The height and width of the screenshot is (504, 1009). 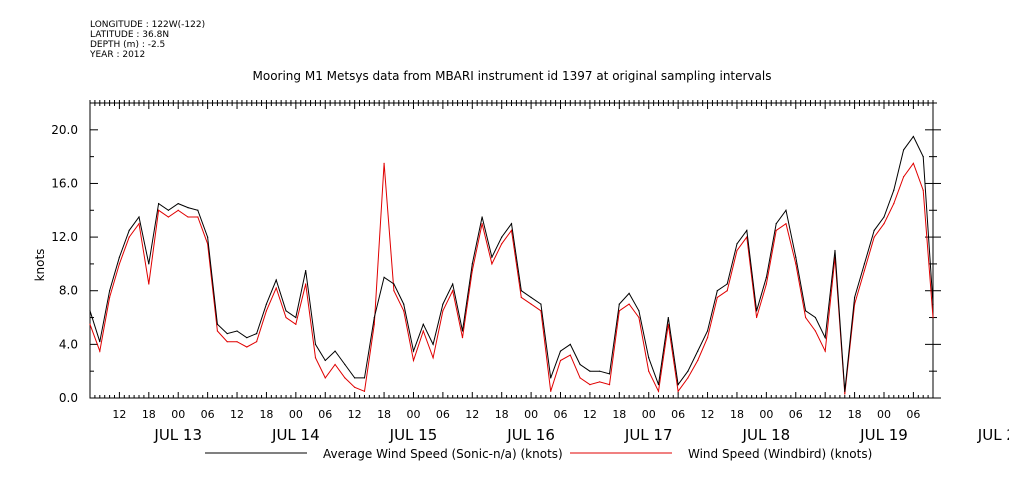 I want to click on x-day-label: JUL 15, so click(x=413, y=435).